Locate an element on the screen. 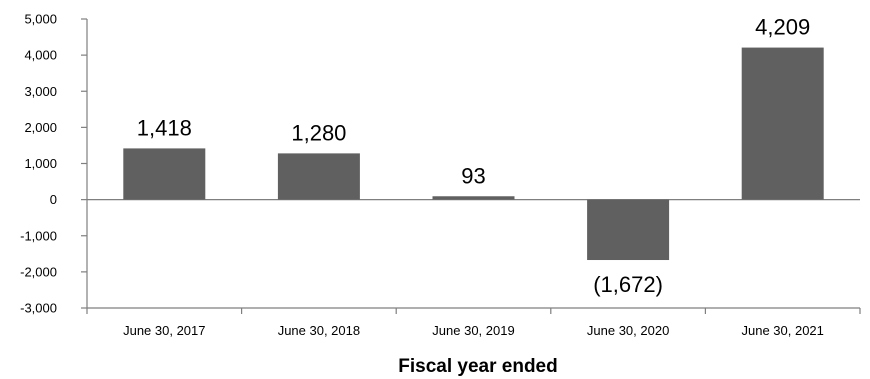  x-tick-label: June 30, 2020 is located at coordinates (628, 330).